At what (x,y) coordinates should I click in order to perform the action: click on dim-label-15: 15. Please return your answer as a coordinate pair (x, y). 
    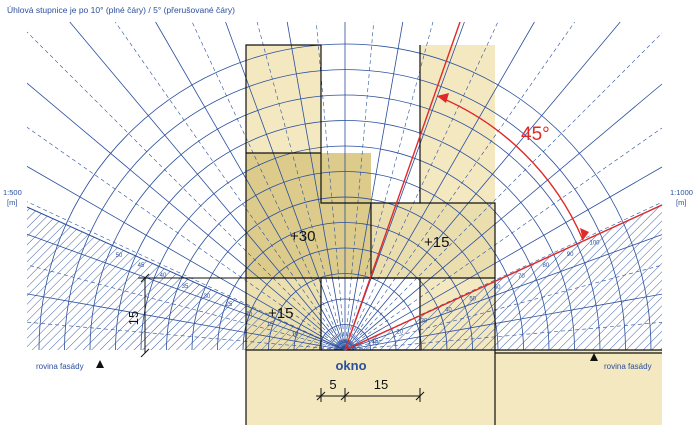
    Looking at the image, I should click on (381, 384).